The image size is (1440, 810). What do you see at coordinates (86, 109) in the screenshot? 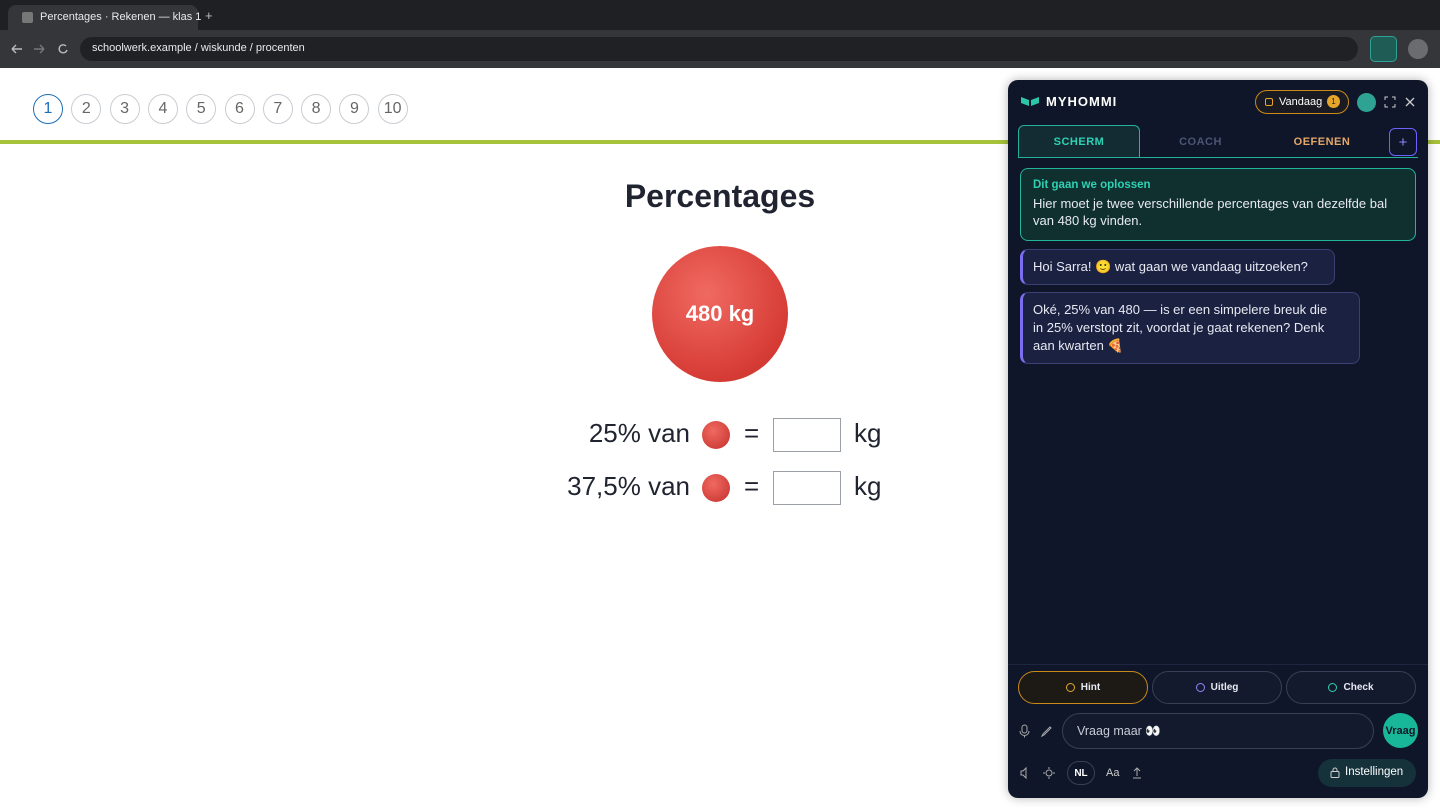
I see `page-number: 2` at bounding box center [86, 109].